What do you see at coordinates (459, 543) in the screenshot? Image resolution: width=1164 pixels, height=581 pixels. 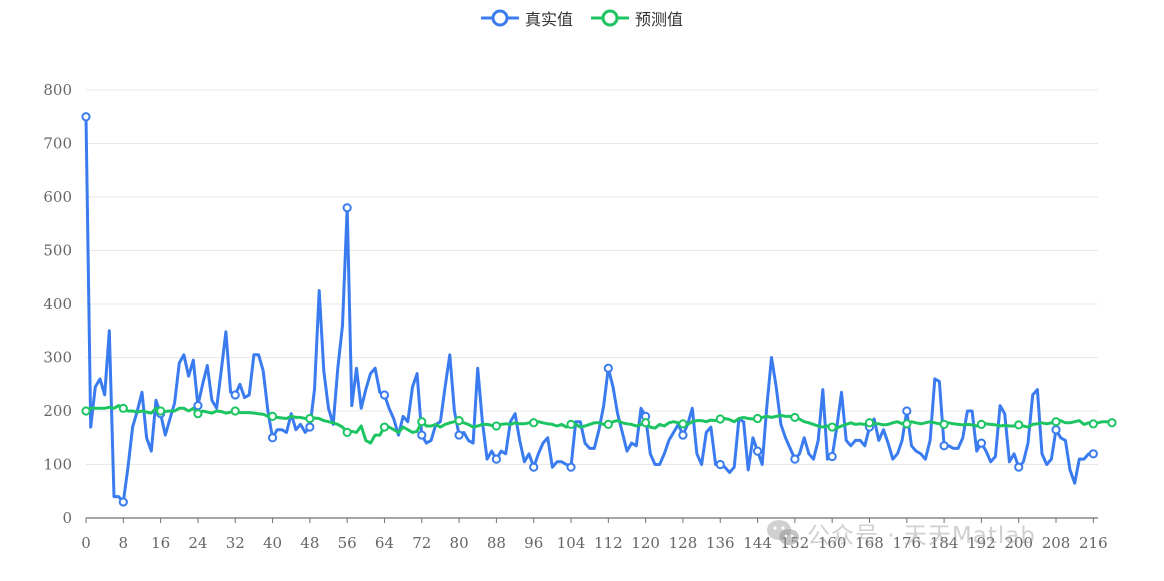 I see `x-tick-label: 80` at bounding box center [459, 543].